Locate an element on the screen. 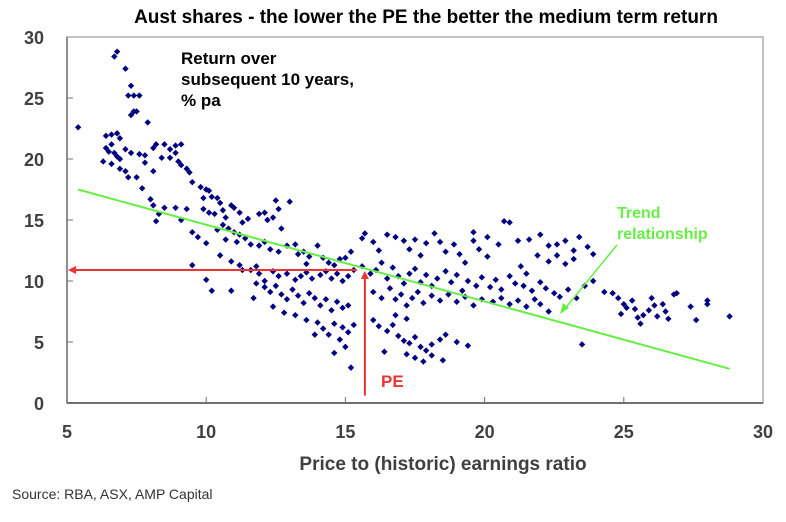 The height and width of the screenshot is (522, 786). y-tick-label: 10 is located at coordinates (34, 282).